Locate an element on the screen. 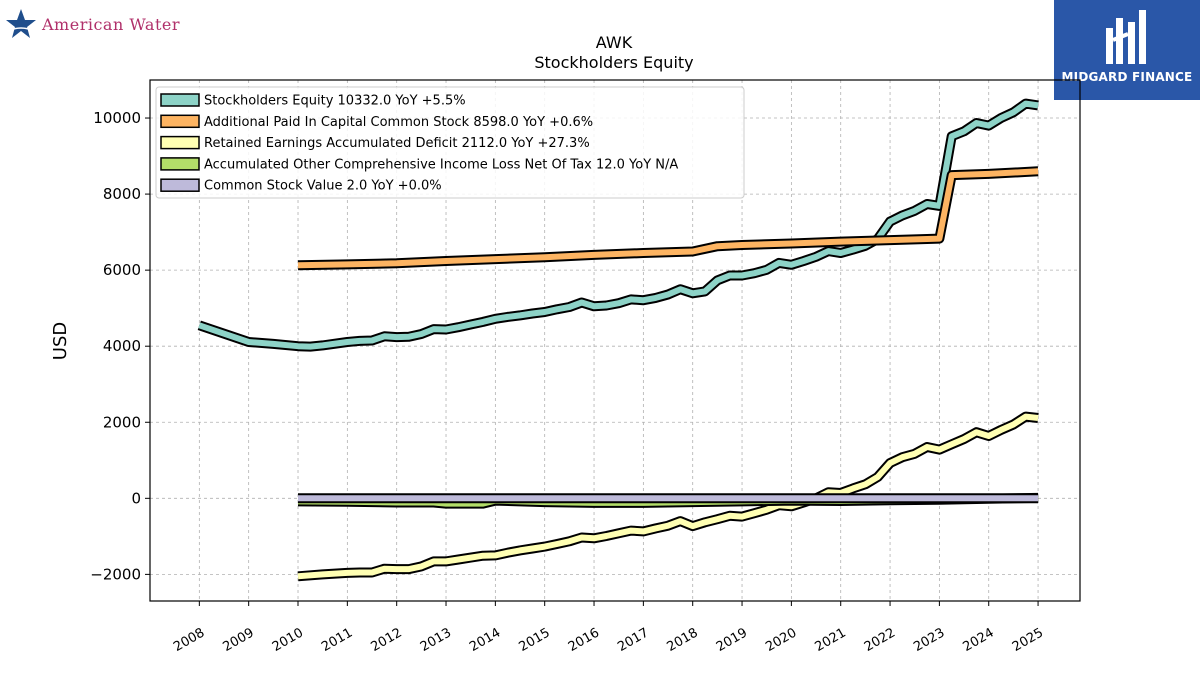  legend-label: Common Stock Value 2.0 YoY +0.0% is located at coordinates (323, 186).